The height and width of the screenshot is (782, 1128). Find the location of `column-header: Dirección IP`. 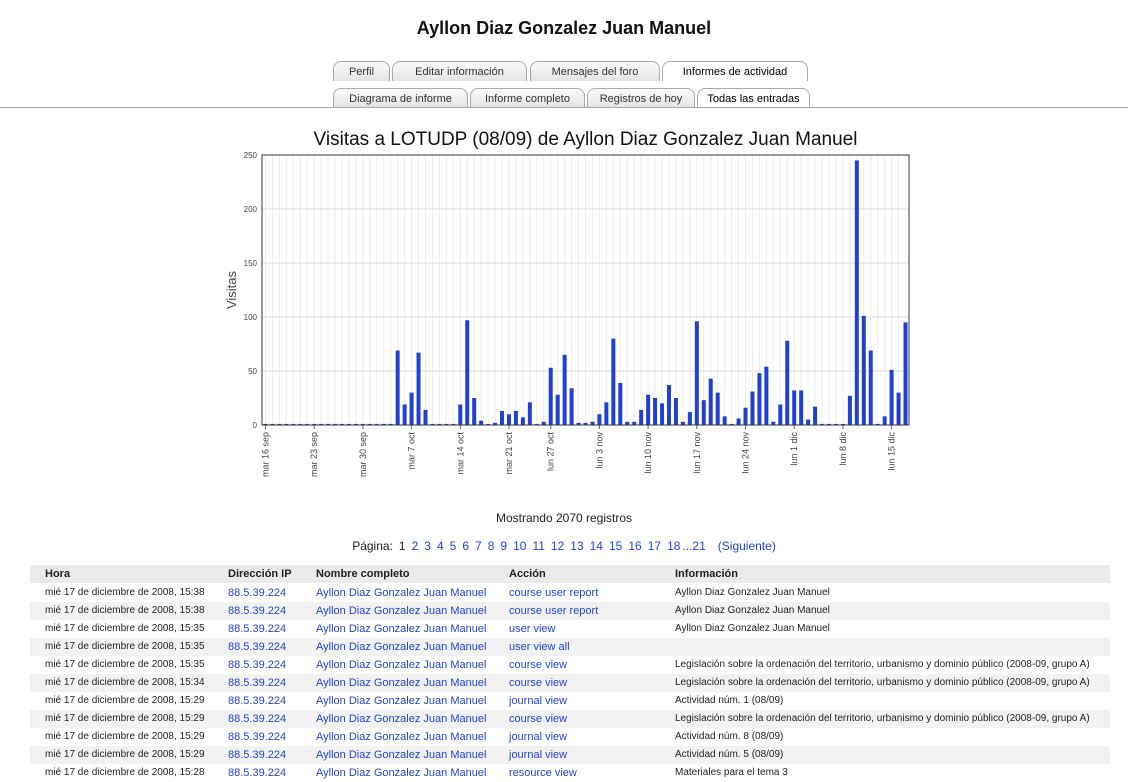

column-header: Dirección IP is located at coordinates (260, 574).